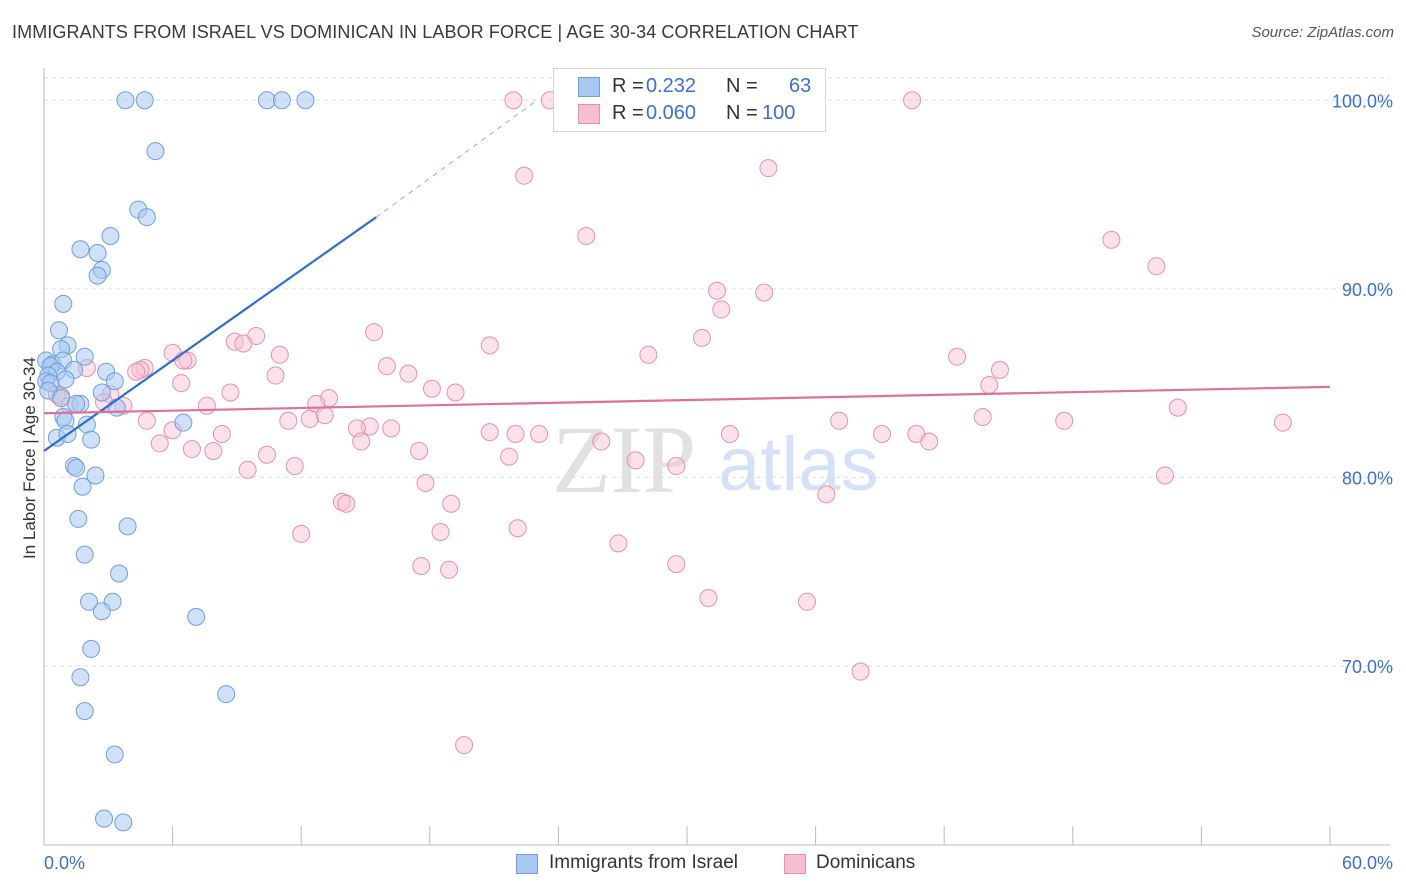  Describe the element at coordinates (866, 862) in the screenshot. I see `bottom-legend-label-dominicans: Dominicans` at that location.